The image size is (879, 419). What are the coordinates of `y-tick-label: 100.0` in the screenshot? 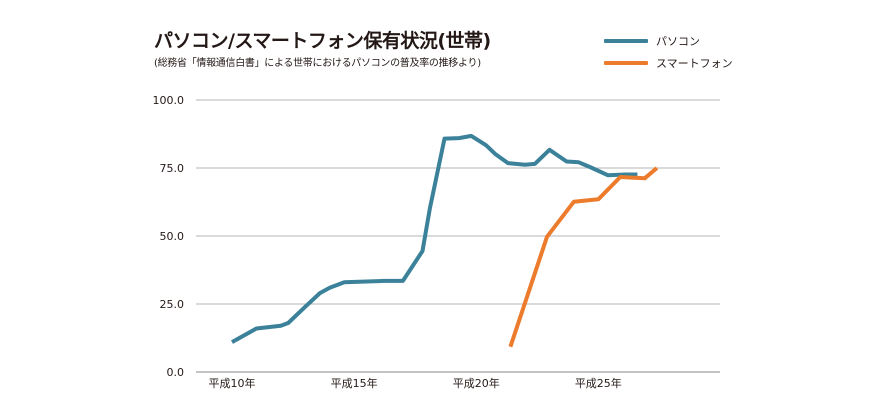 It's located at (169, 100).